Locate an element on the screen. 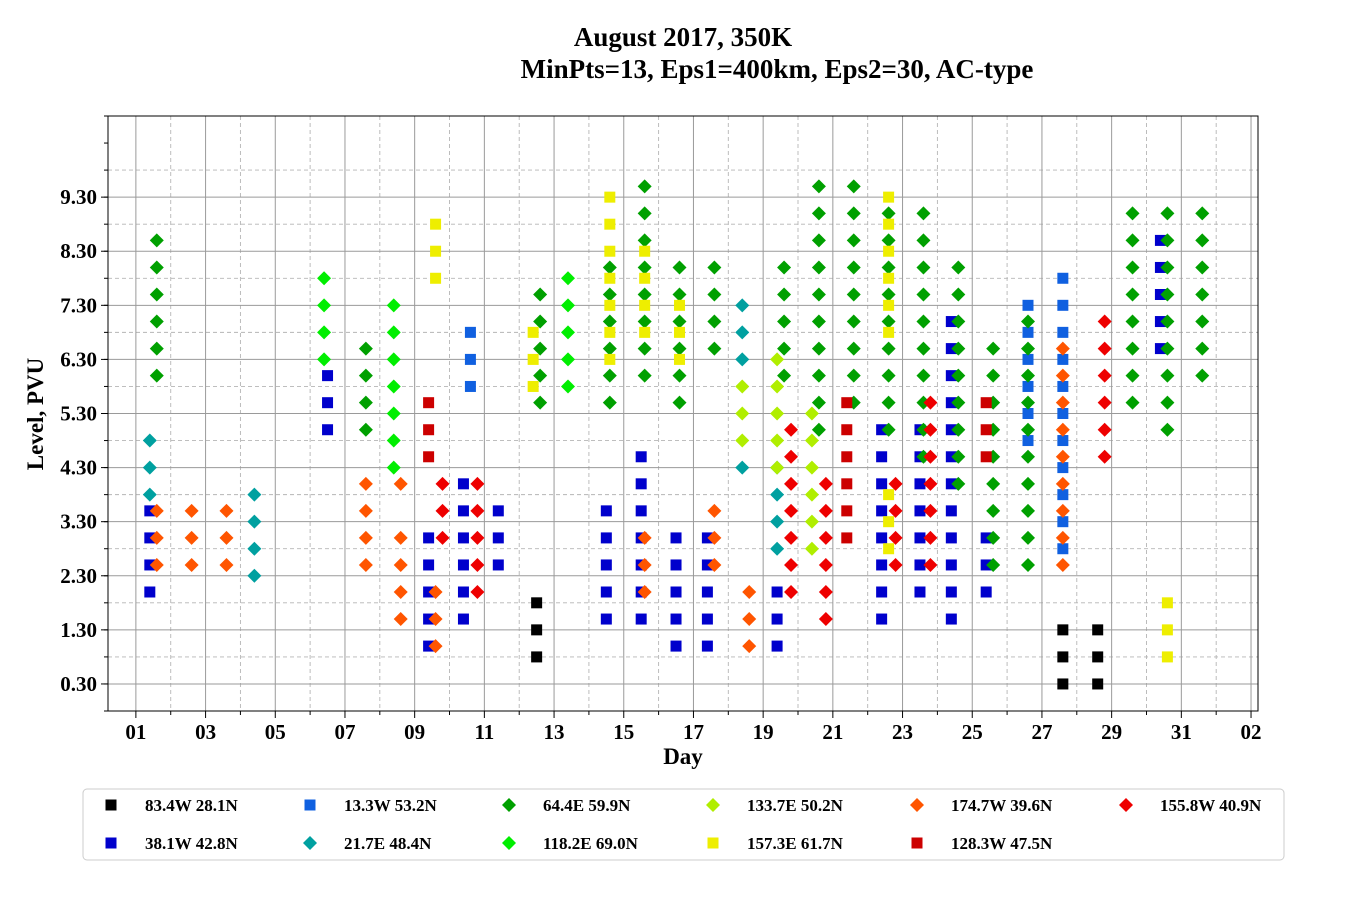  x-tick-label: 29 is located at coordinates (1111, 732).